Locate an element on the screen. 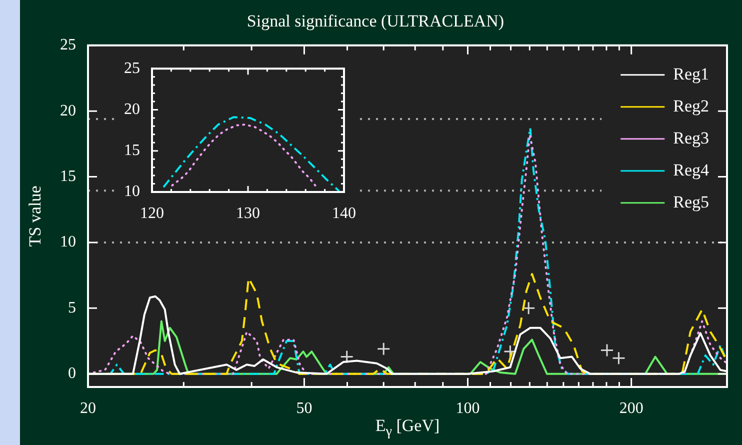 The width and height of the screenshot is (742, 445). x-tick-label: 100 is located at coordinates (468, 408).